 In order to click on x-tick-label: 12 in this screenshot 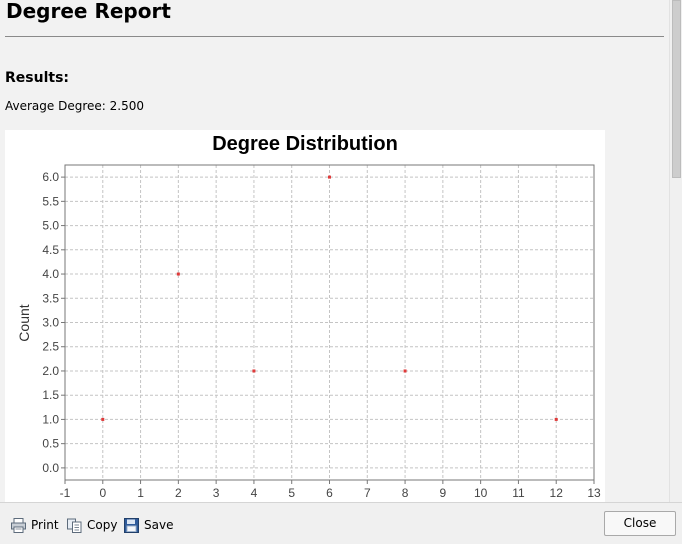, I will do `click(557, 493)`.